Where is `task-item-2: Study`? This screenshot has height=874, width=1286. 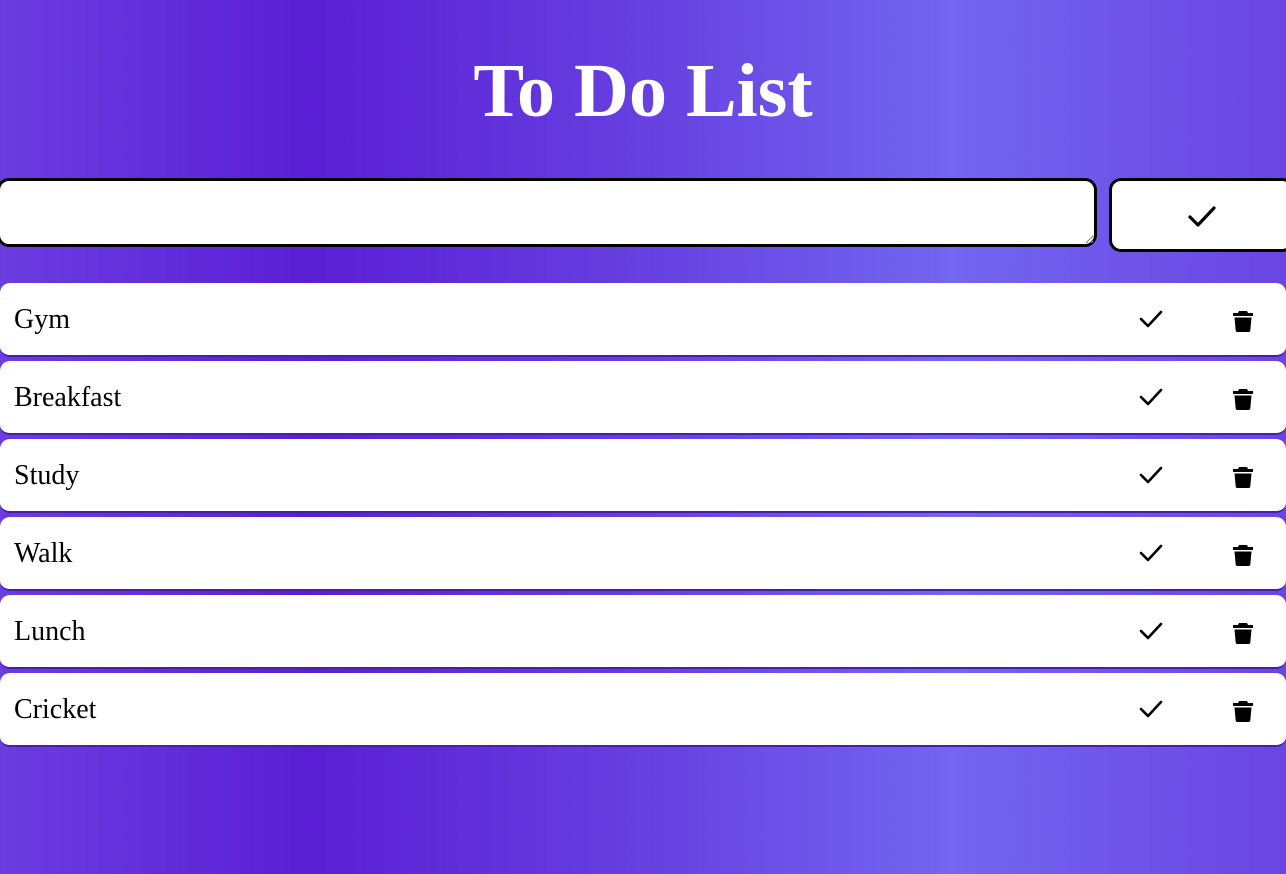 task-item-2: Study is located at coordinates (643, 476).